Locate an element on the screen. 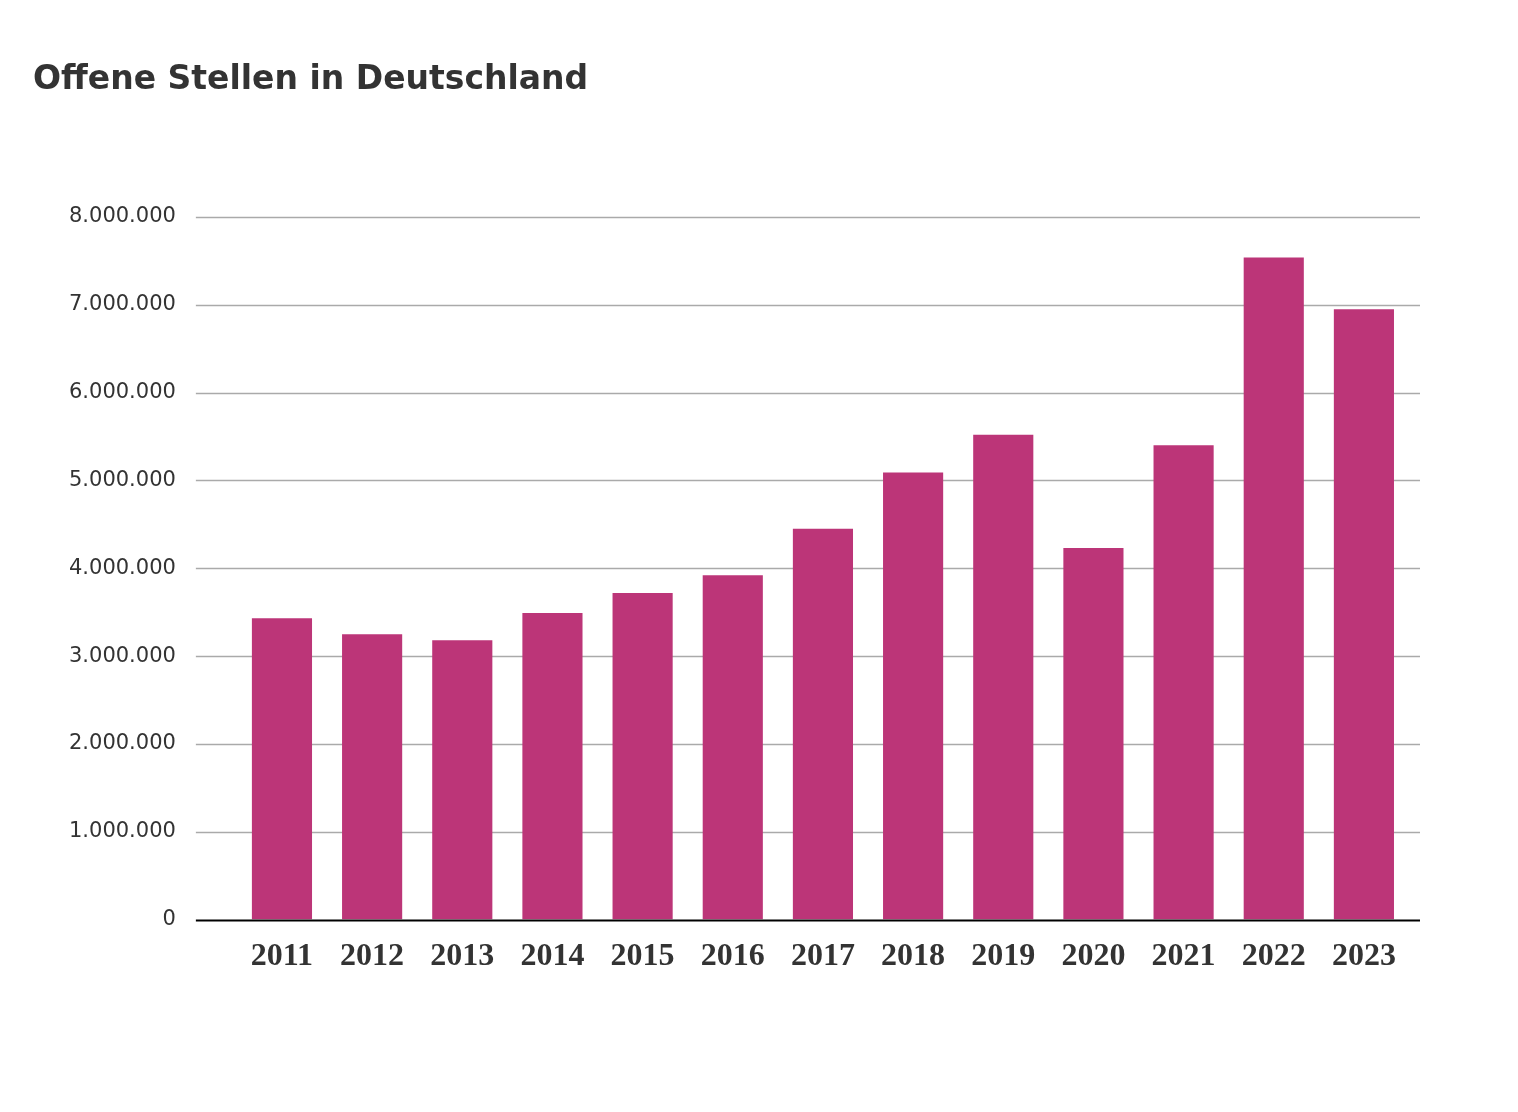 This screenshot has width=1518, height=1112. y-tick-label: 0 is located at coordinates (169, 918).